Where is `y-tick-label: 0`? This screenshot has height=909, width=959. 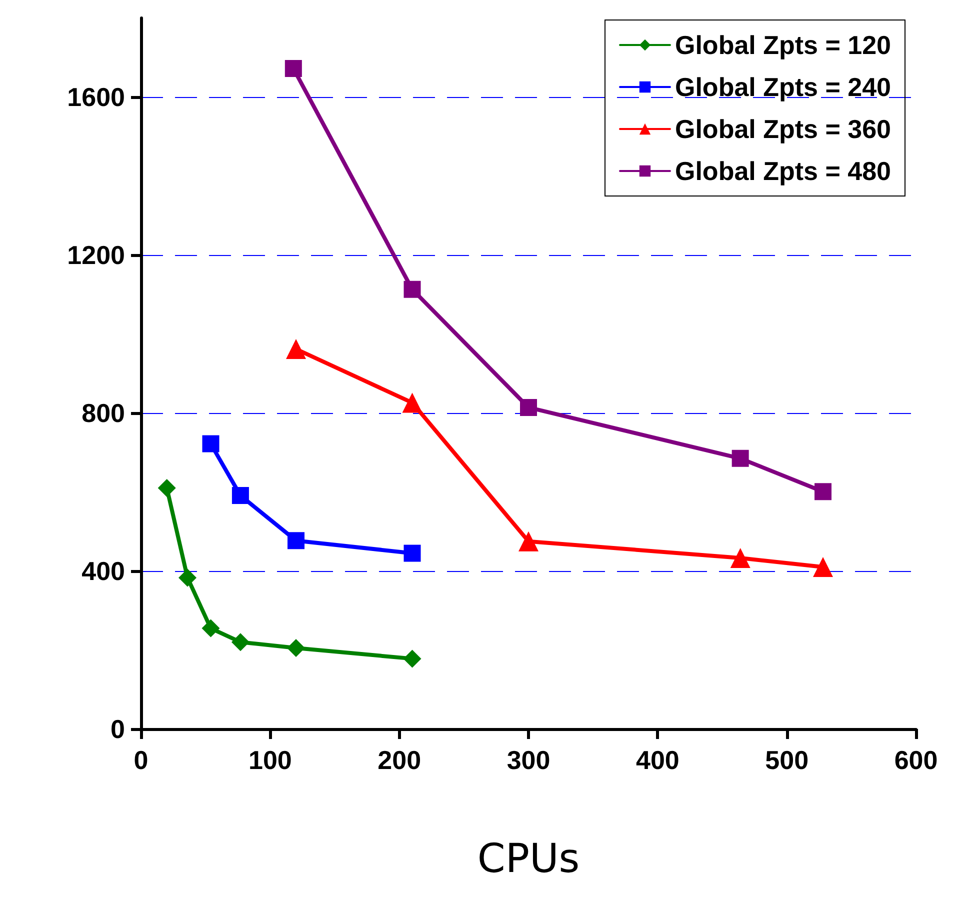 y-tick-label: 0 is located at coordinates (117, 729).